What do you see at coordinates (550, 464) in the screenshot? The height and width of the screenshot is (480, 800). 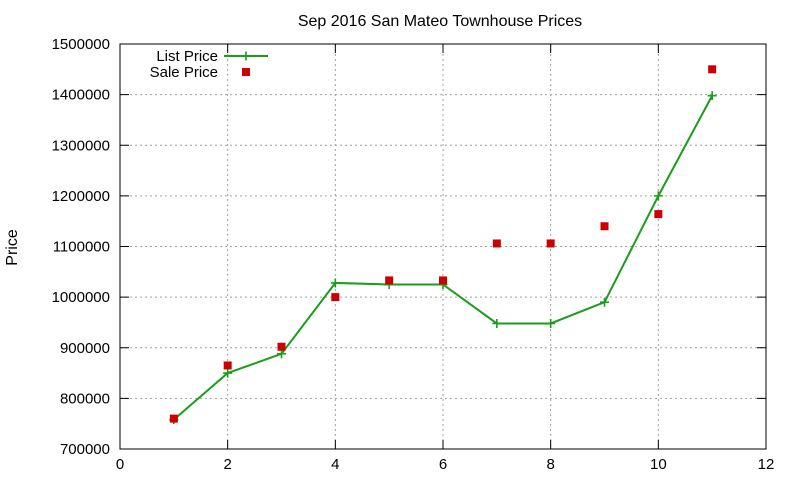 I see `x-tick-label: 8` at bounding box center [550, 464].